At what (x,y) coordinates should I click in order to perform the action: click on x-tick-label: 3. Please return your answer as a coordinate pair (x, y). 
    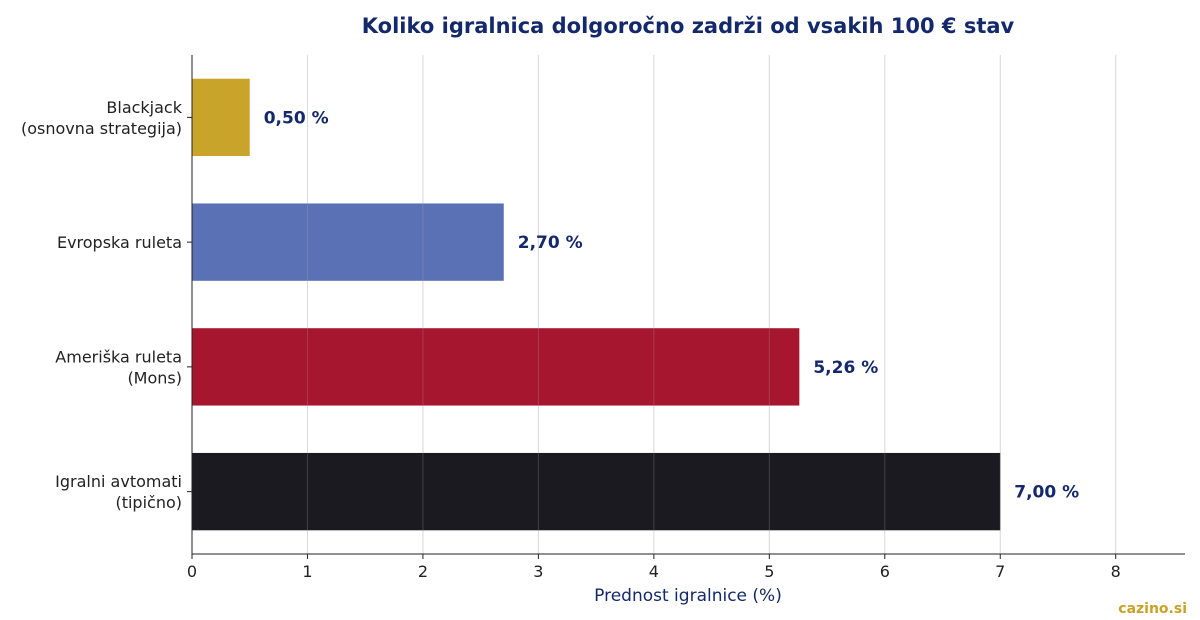
    Looking at the image, I should click on (538, 571).